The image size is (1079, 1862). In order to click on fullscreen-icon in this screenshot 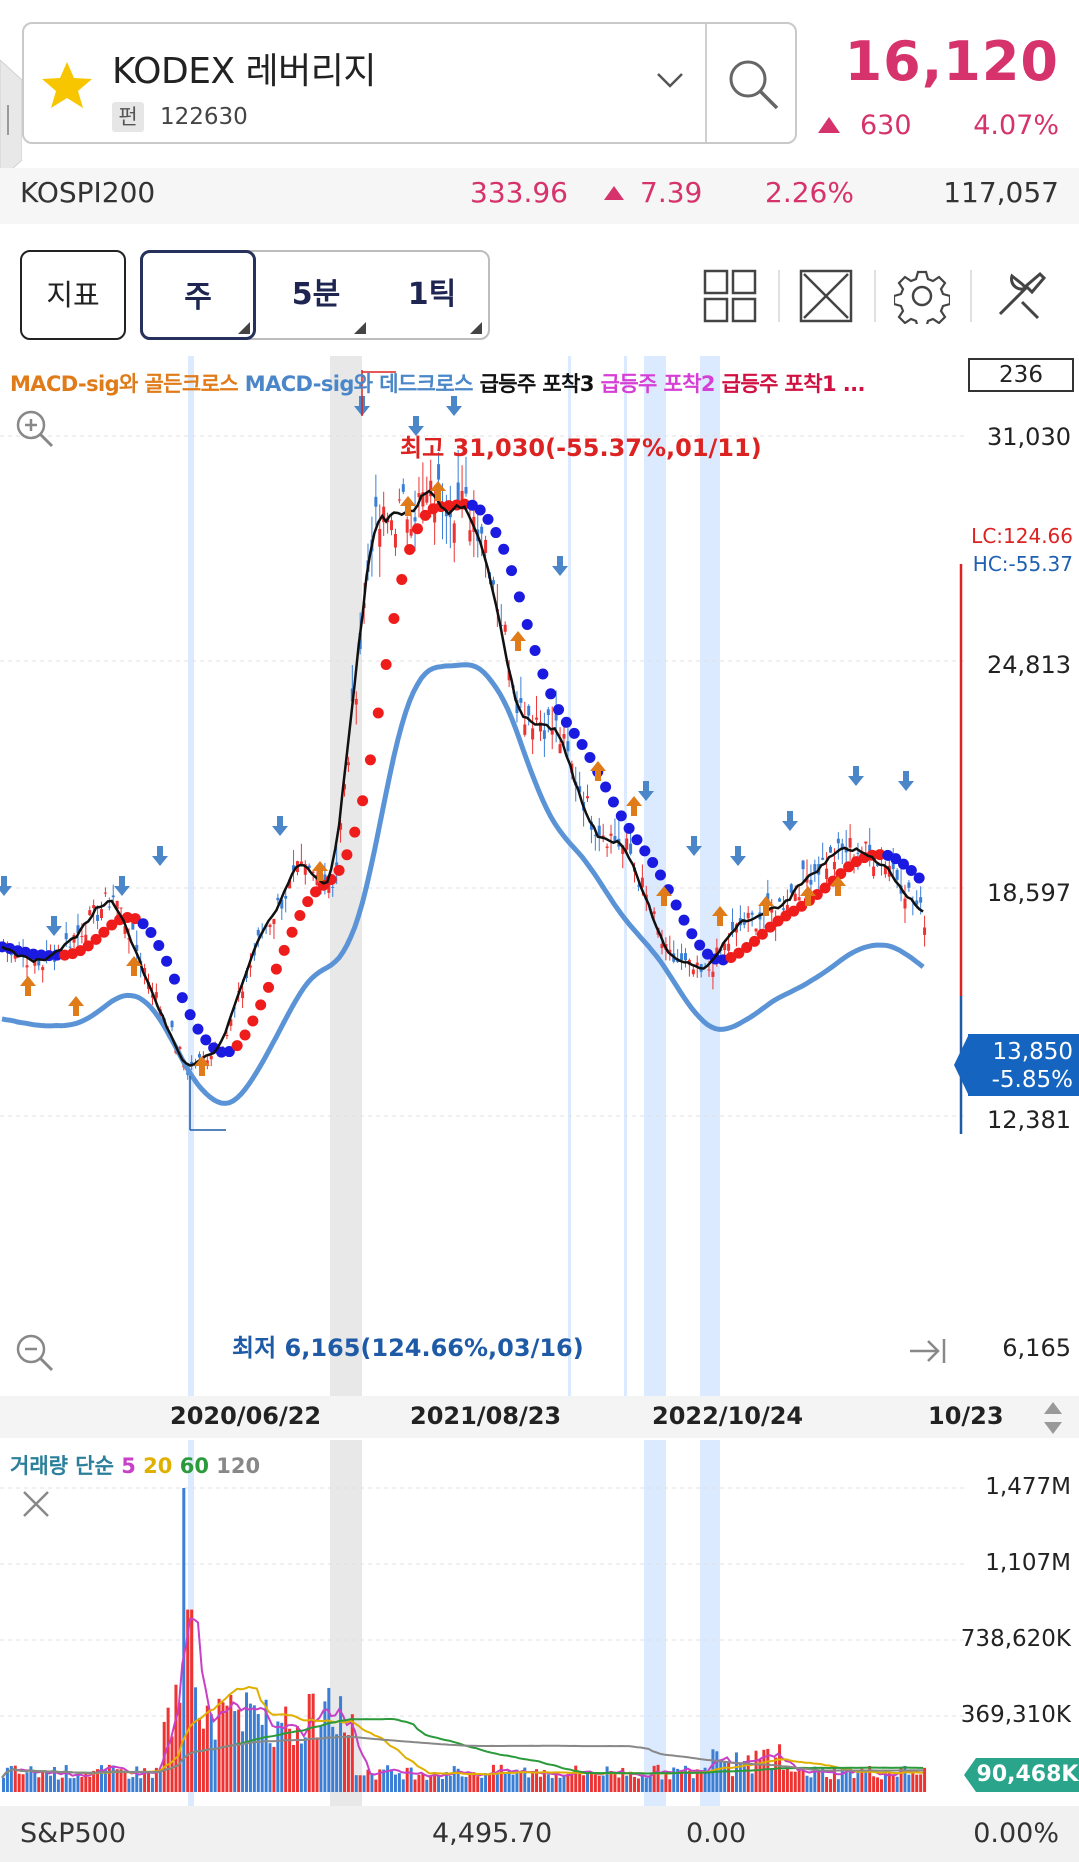, I will do `click(826, 296)`.